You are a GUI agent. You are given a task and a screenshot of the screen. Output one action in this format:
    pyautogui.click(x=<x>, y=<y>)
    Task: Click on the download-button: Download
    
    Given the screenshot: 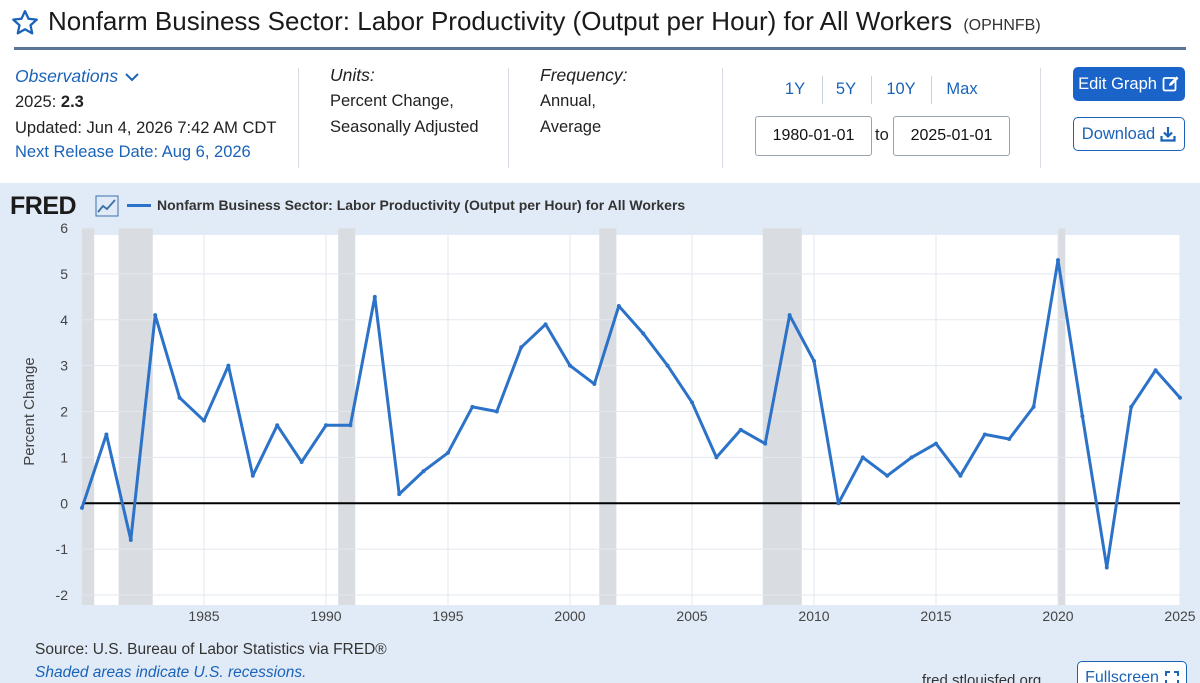 What is the action you would take?
    pyautogui.click(x=1129, y=134)
    